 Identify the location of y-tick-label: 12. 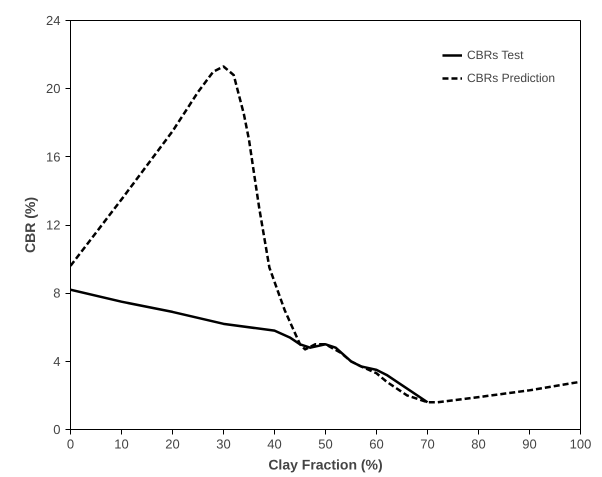
(53, 225).